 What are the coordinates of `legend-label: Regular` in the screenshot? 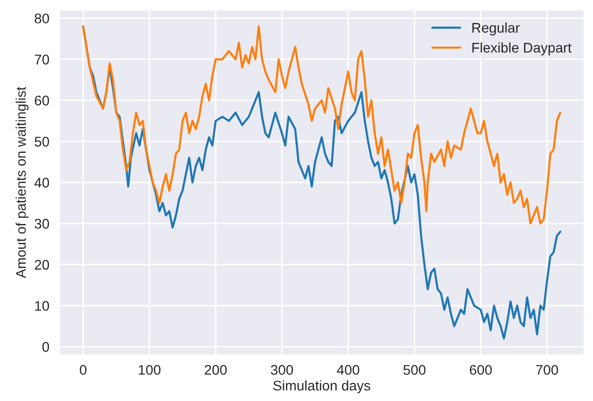 It's located at (496, 29).